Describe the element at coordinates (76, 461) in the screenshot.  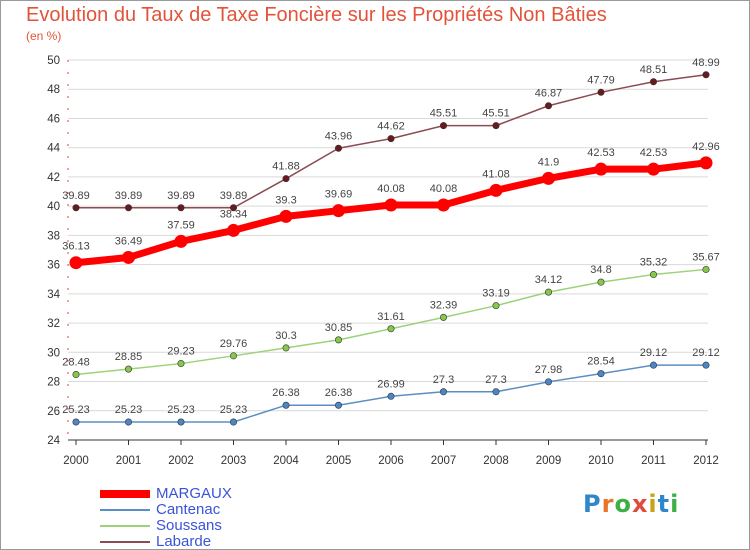
I see `x-tick-label: 2000` at that location.